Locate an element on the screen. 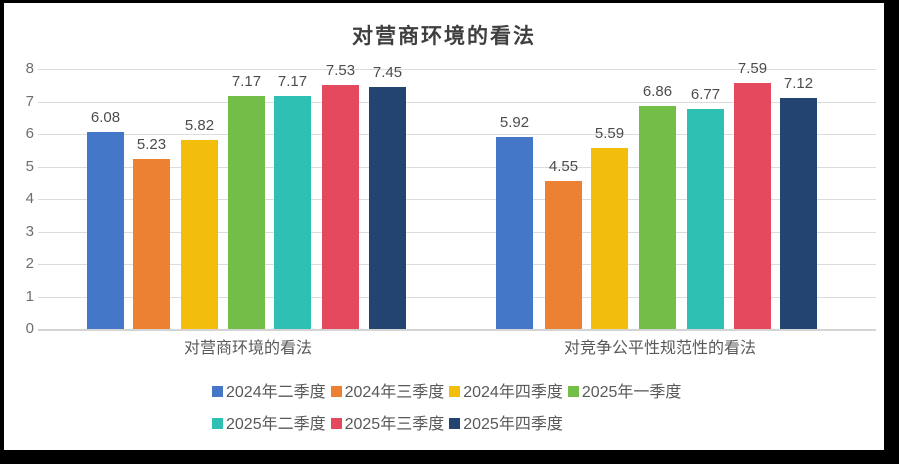  data-label: 7.59 is located at coordinates (752, 68).